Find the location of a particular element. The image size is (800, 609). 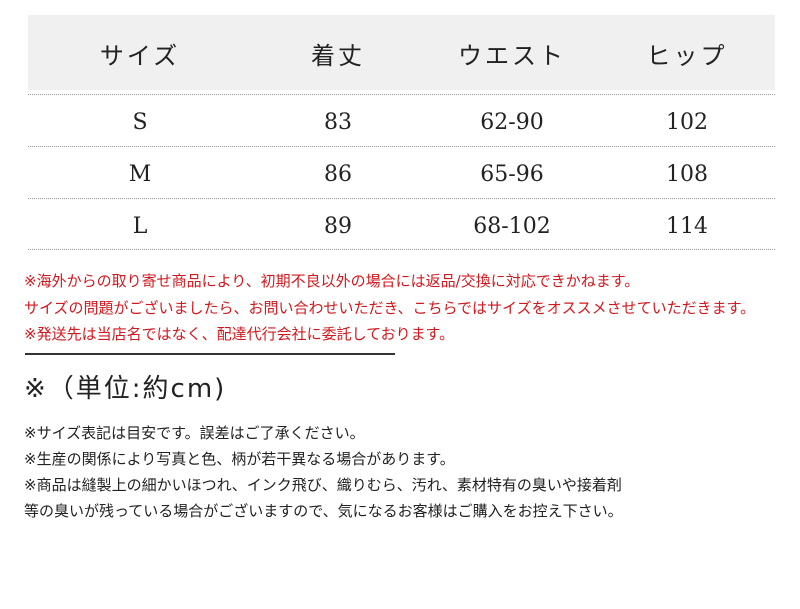

header-size: サイズ is located at coordinates (140, 55).